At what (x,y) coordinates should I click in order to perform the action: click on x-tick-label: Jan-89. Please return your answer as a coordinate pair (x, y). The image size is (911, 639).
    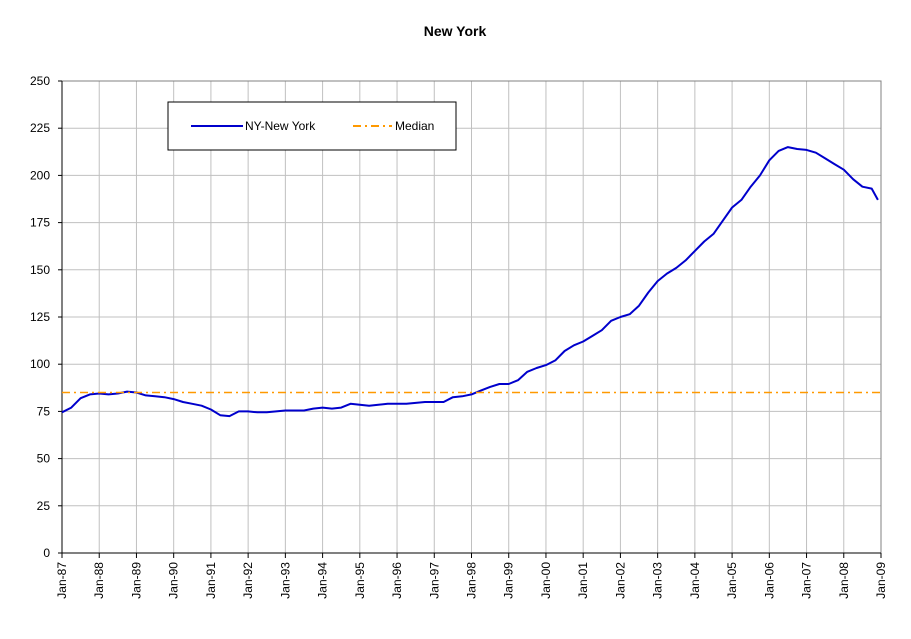
    Looking at the image, I should click on (136, 580).